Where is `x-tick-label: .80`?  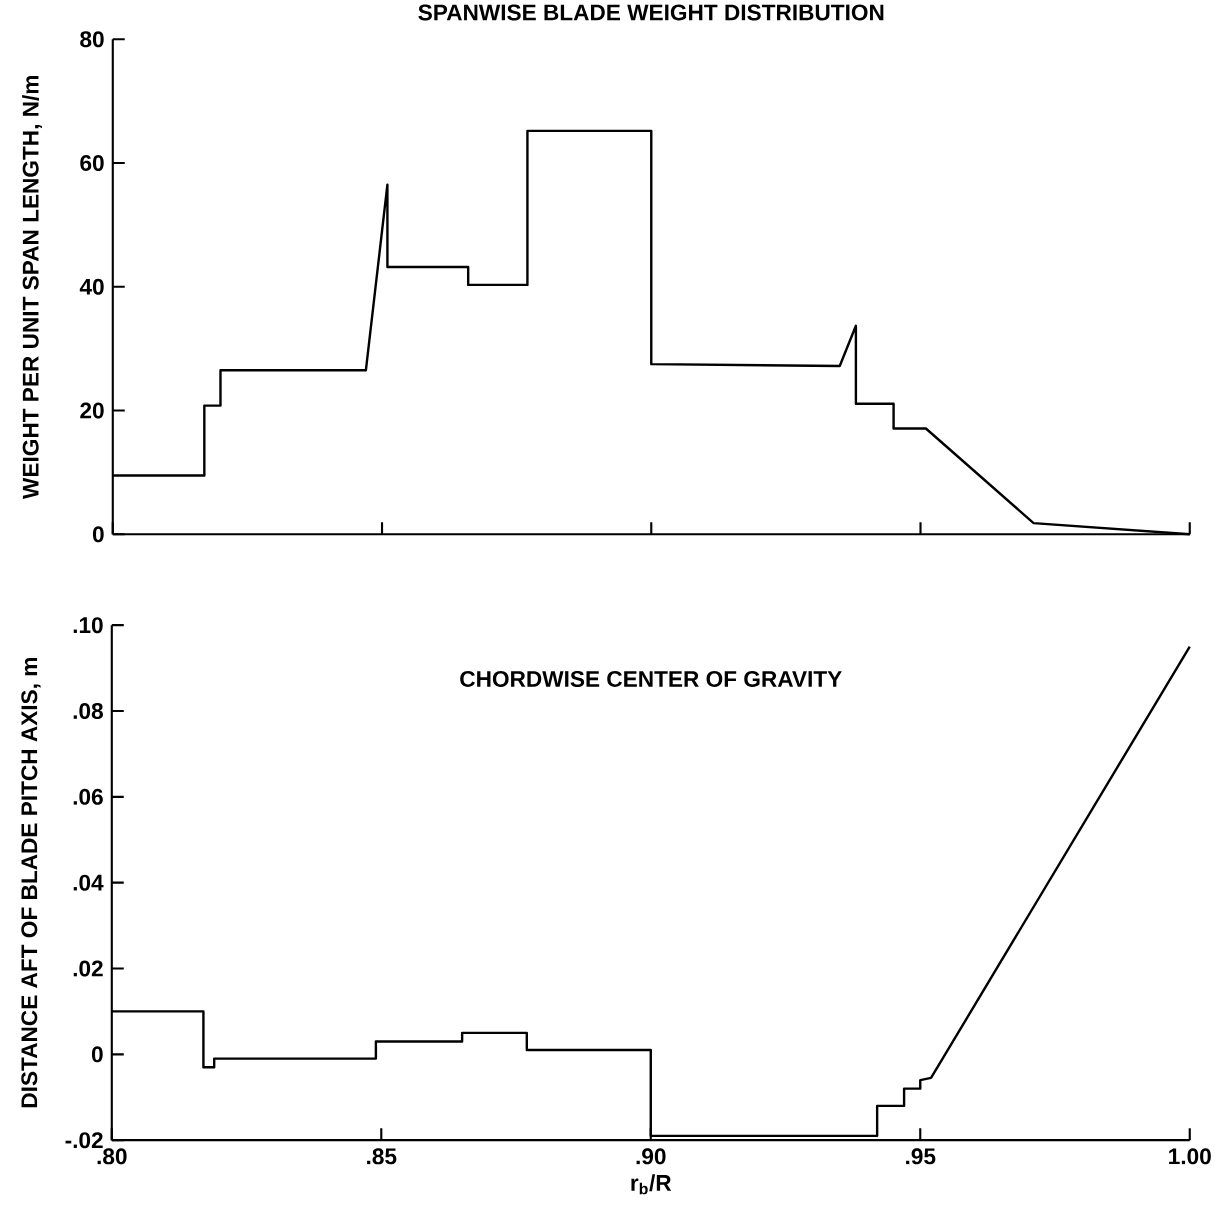 x-tick-label: .80 is located at coordinates (112, 1156).